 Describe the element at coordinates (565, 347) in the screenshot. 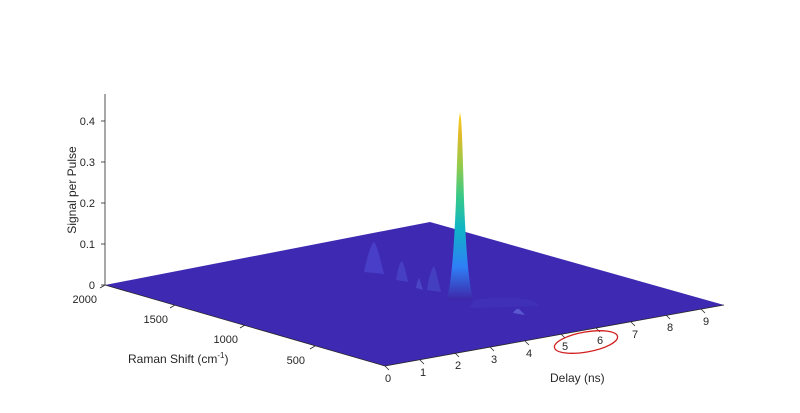

I see `x-tick-label: 5` at that location.